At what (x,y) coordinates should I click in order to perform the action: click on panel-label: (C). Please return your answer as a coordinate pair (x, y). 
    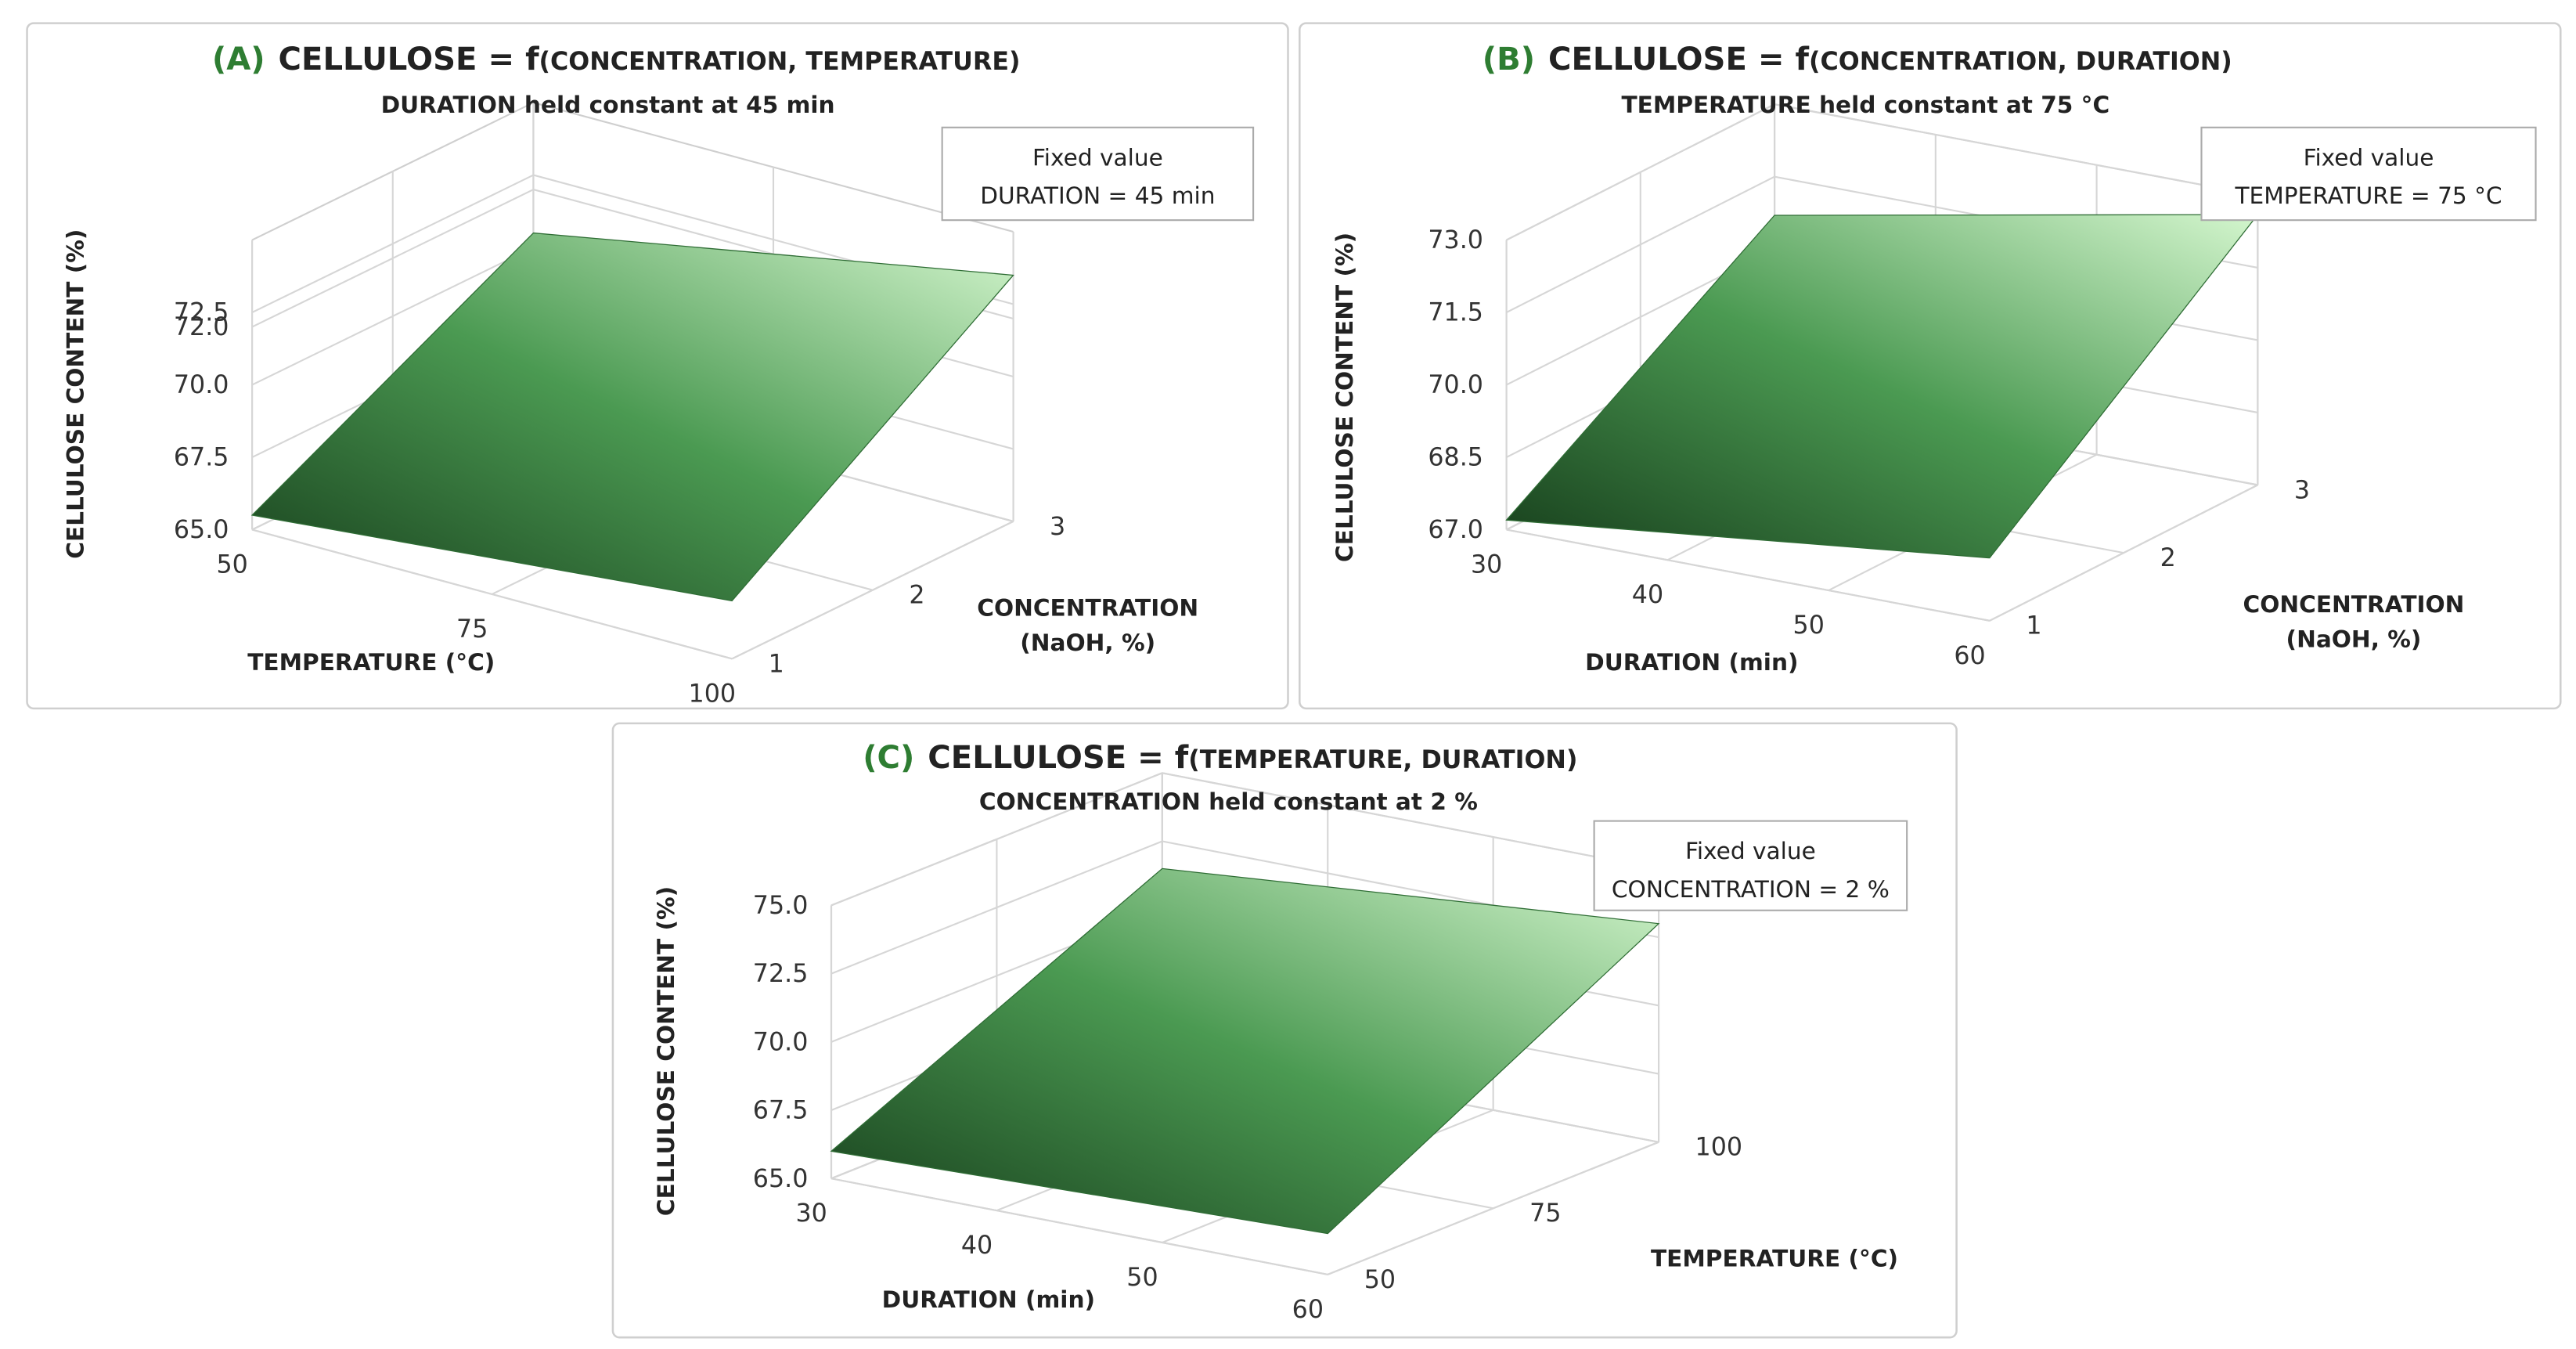
    Looking at the image, I should click on (888, 758).